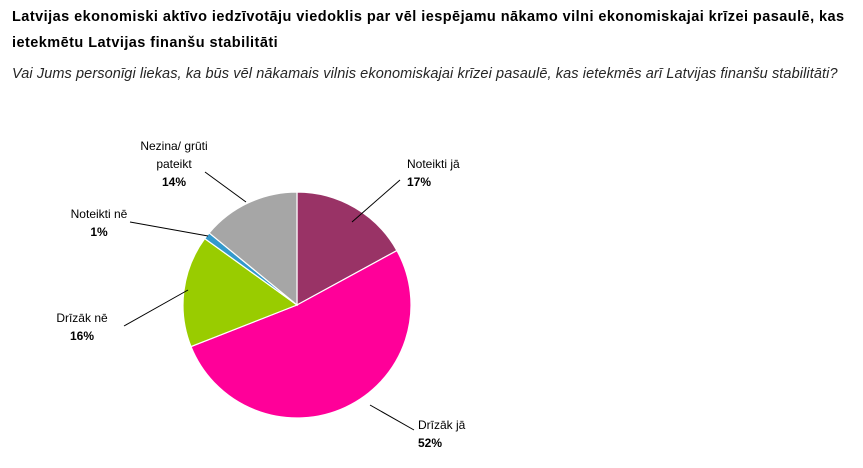  Describe the element at coordinates (99, 232) in the screenshot. I see `slice-value-noteikti-ne: 1%` at that location.